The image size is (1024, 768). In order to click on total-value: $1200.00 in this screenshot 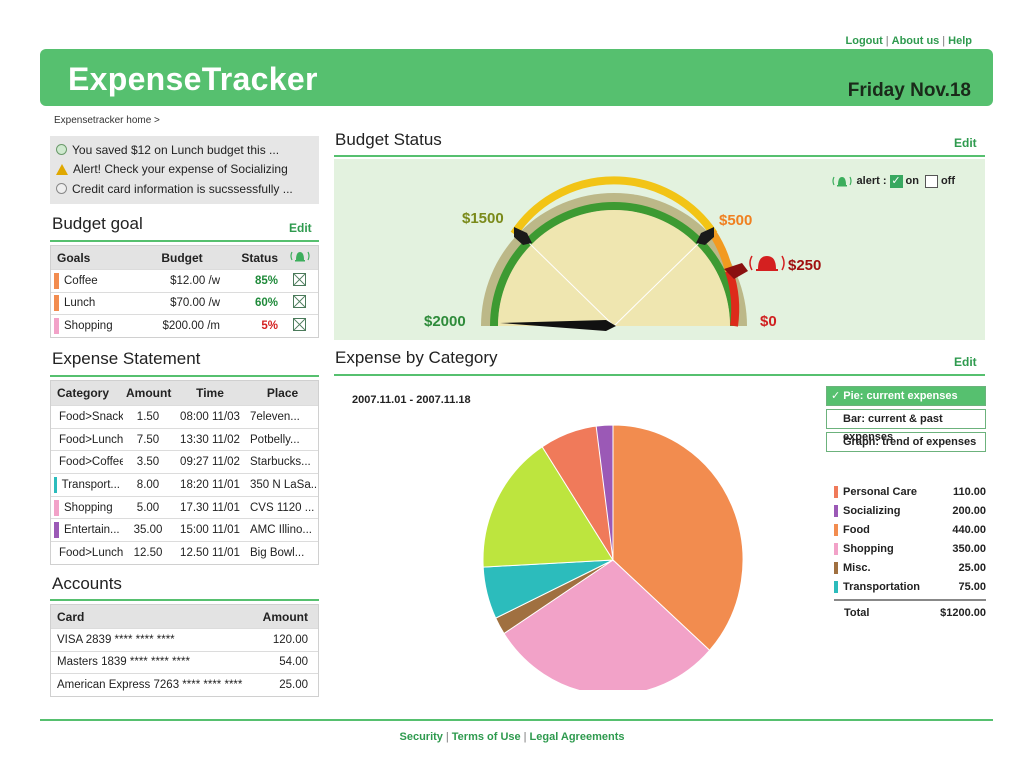, I will do `click(963, 613)`.